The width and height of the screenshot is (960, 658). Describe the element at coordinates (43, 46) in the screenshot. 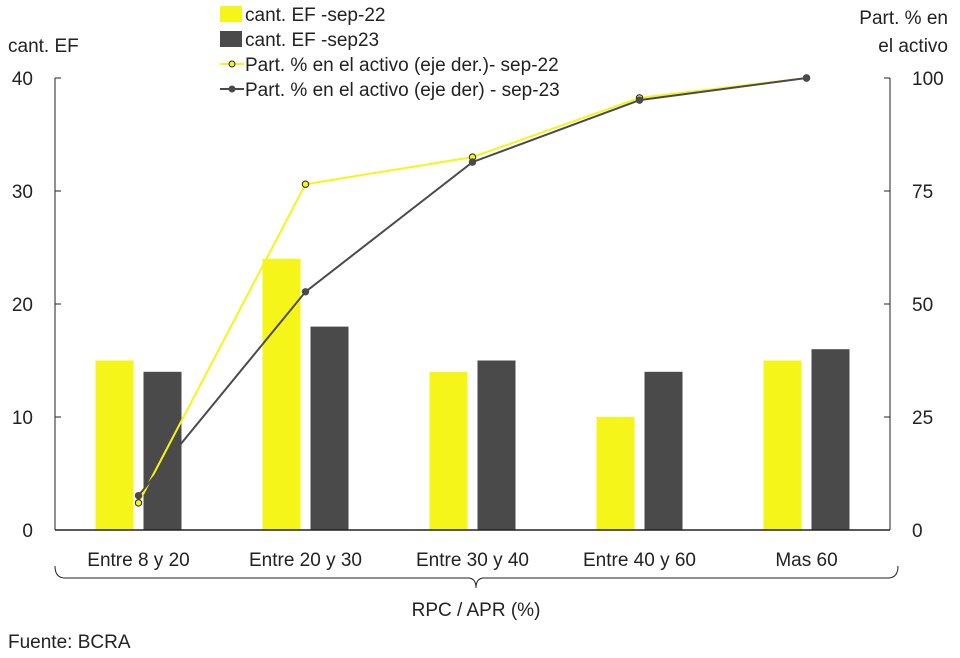

I see `y-axis-label: cant. EF` at that location.